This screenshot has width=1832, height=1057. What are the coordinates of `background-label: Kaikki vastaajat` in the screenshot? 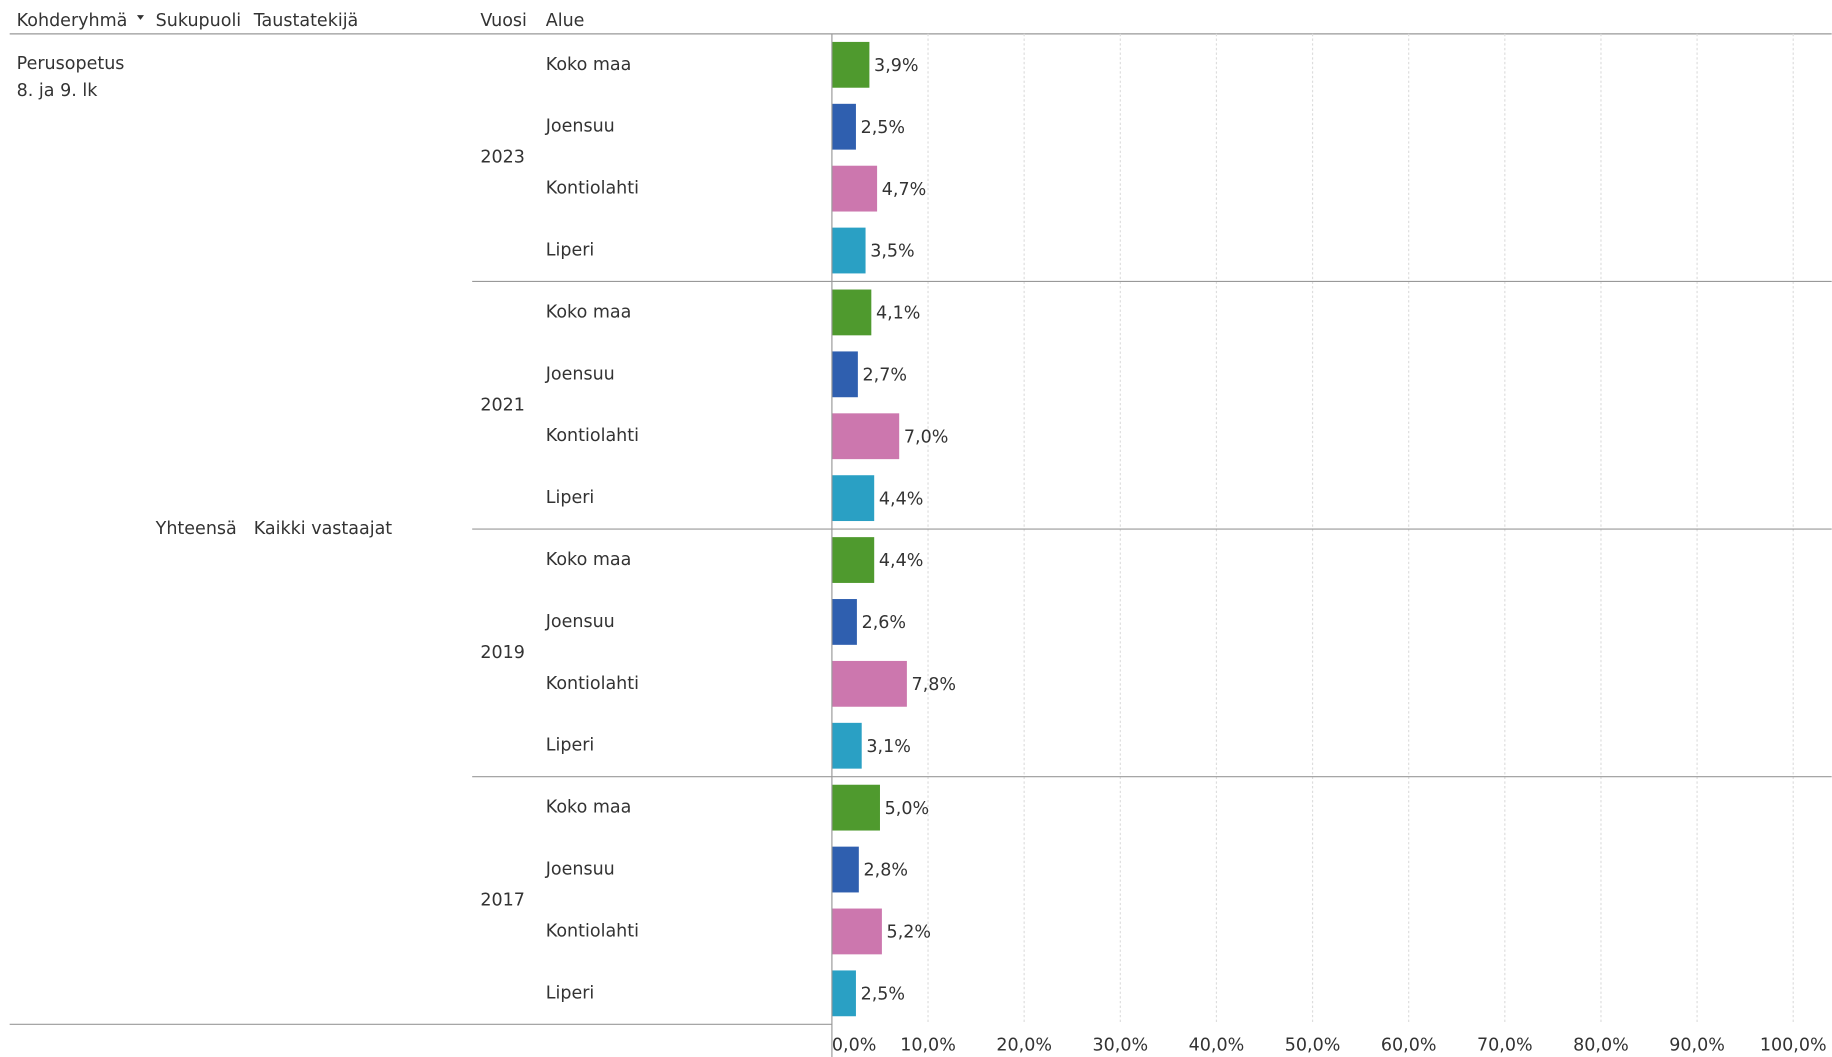 It's located at (323, 529).